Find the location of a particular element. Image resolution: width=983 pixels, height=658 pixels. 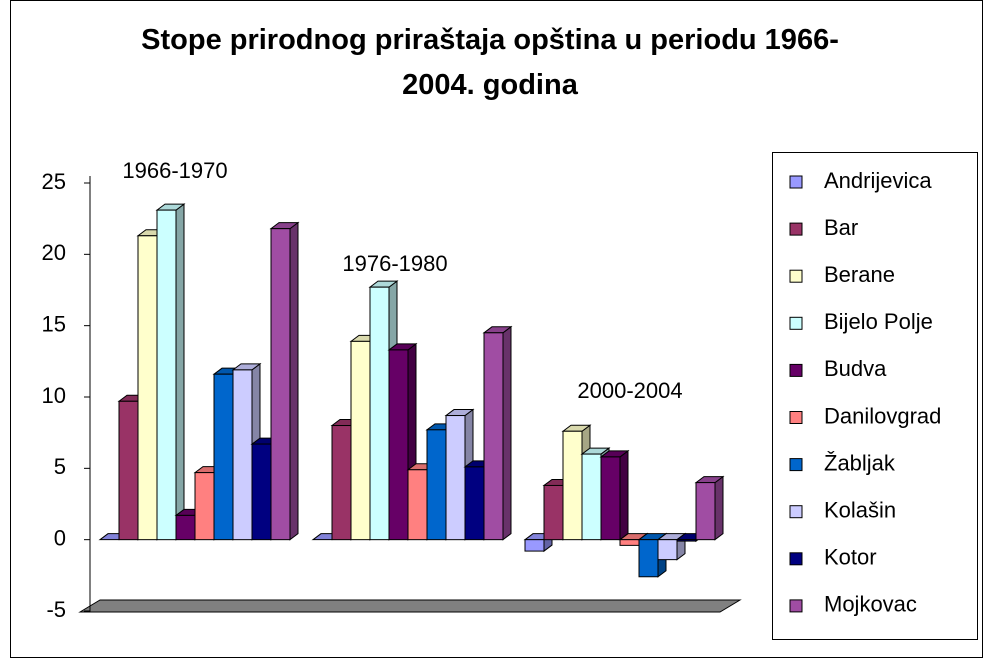

legend-label: Kolašin is located at coordinates (860, 510).